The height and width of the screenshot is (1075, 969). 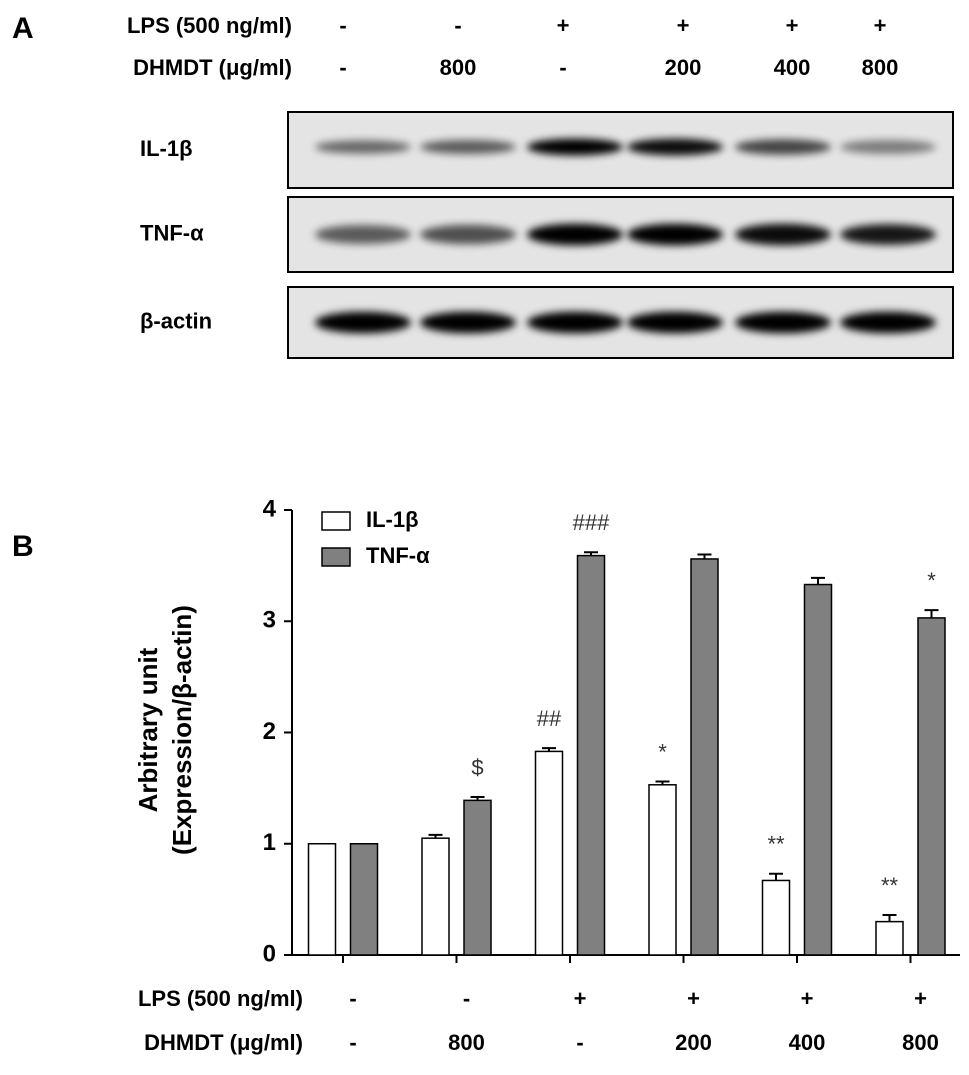 I want to click on y-tick-label: 0, so click(x=269, y=953).